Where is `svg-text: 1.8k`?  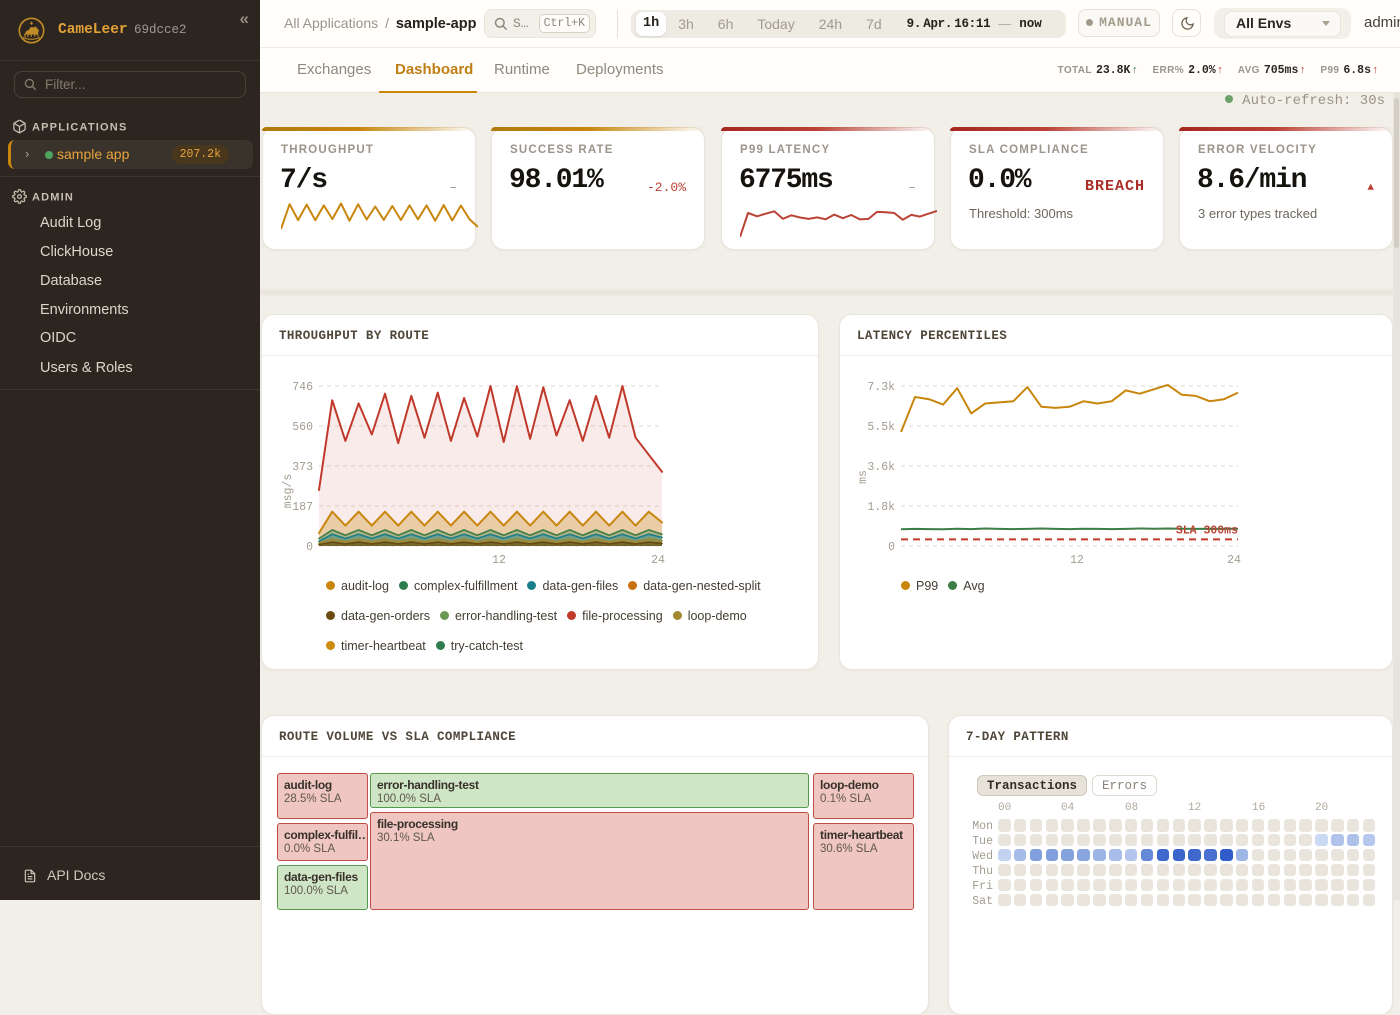 svg-text: 1.8k is located at coordinates (881, 507).